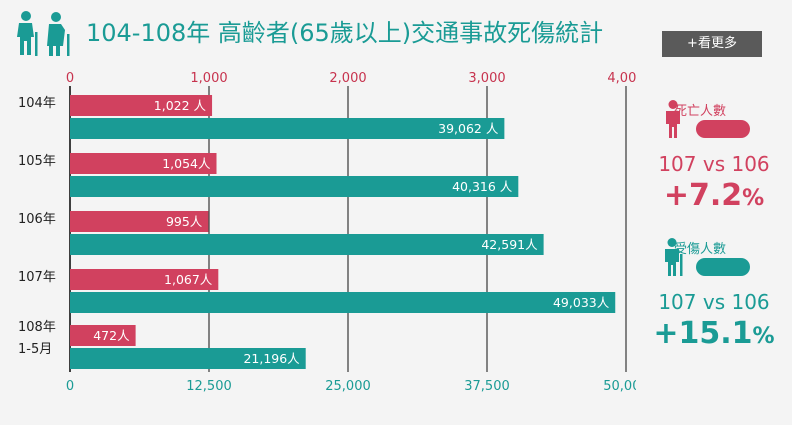 This screenshot has height=425, width=792. What do you see at coordinates (188, 279) in the screenshot?
I see `data-label: 1,067人` at bounding box center [188, 279].